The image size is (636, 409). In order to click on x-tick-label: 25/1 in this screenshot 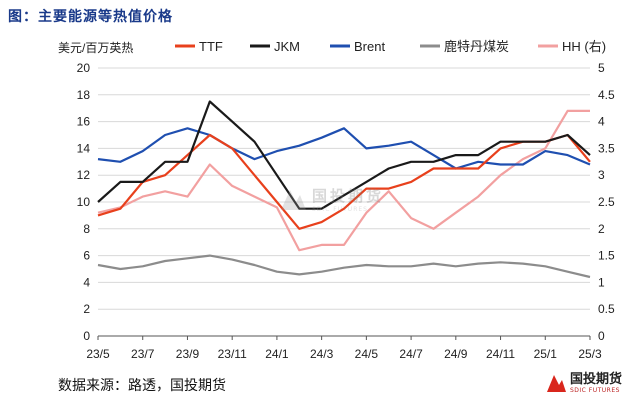, I will do `click(546, 354)`.